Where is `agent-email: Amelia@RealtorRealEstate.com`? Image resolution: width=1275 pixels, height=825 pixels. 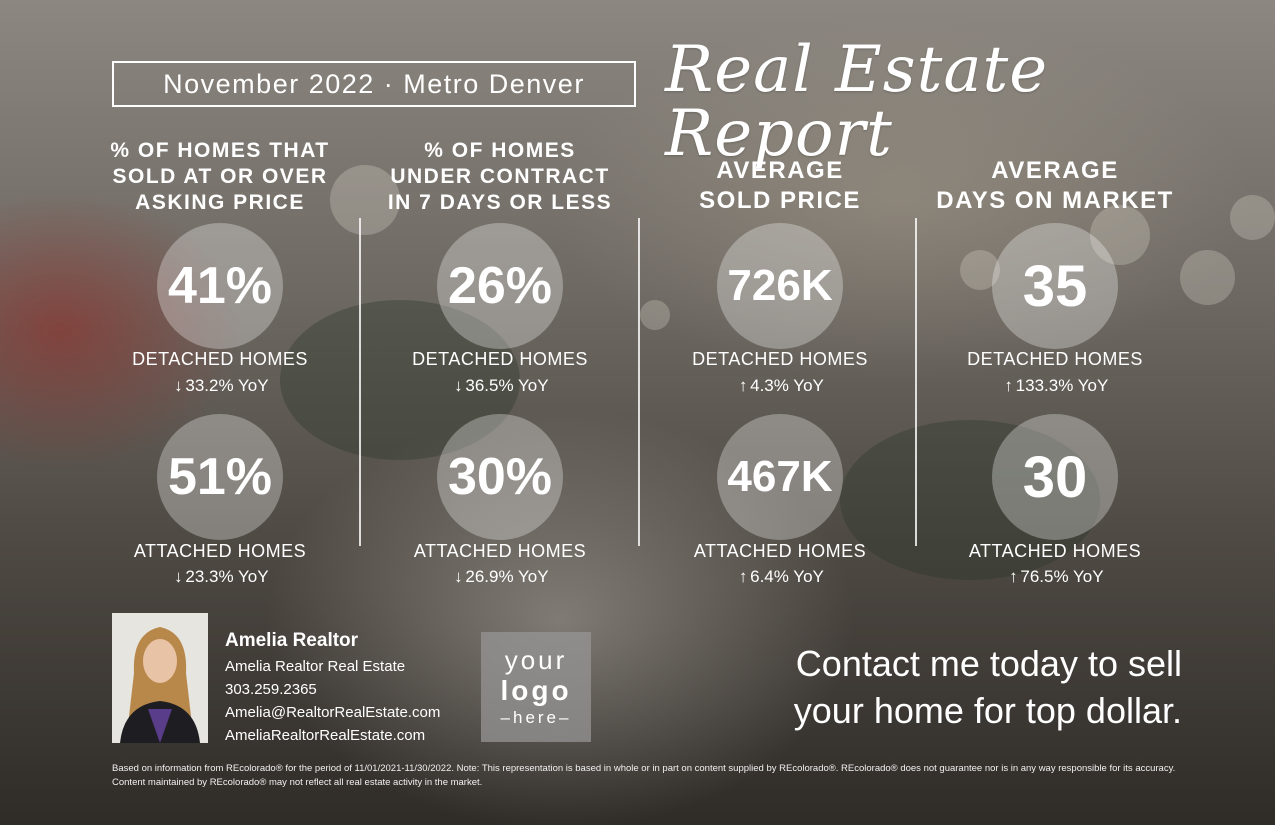 agent-email: Amelia@RealtorRealEstate.com is located at coordinates (333, 712).